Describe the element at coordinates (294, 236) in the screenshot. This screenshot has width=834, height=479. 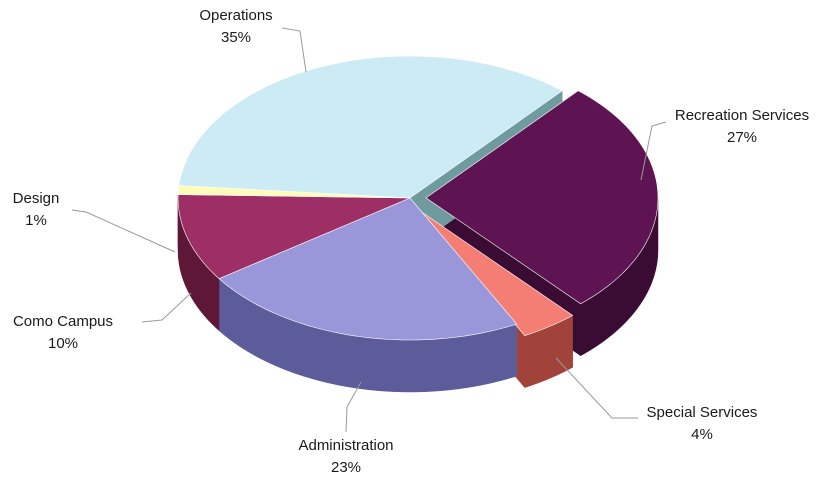
I see `slice-como-campus` at that location.